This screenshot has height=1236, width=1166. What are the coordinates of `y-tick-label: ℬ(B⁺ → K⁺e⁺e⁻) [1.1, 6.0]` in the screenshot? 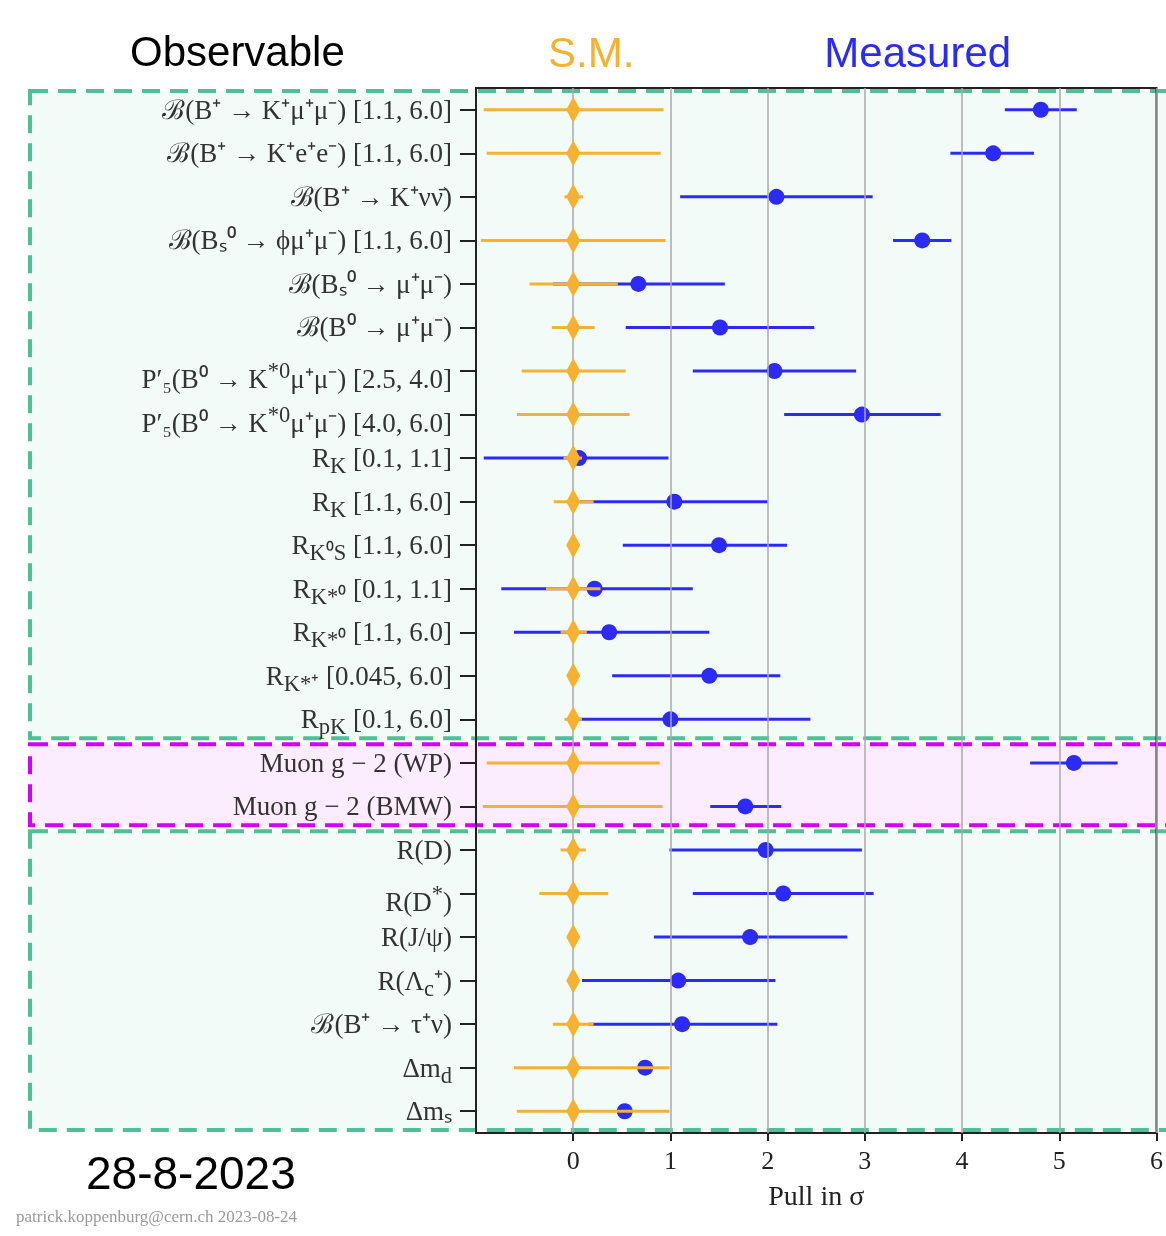 It's located at (309, 153).